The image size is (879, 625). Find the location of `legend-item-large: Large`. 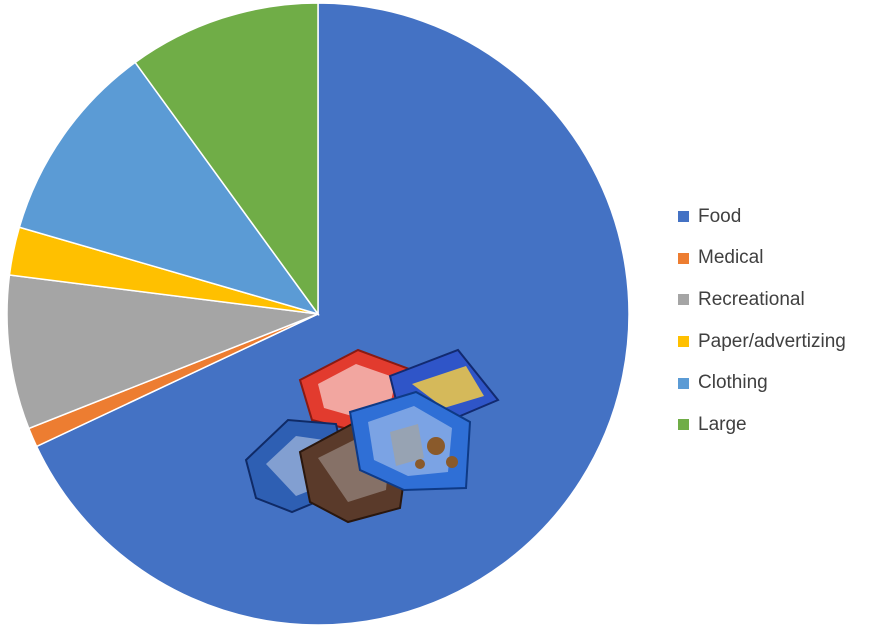

legend-item-large: Large is located at coordinates (762, 425).